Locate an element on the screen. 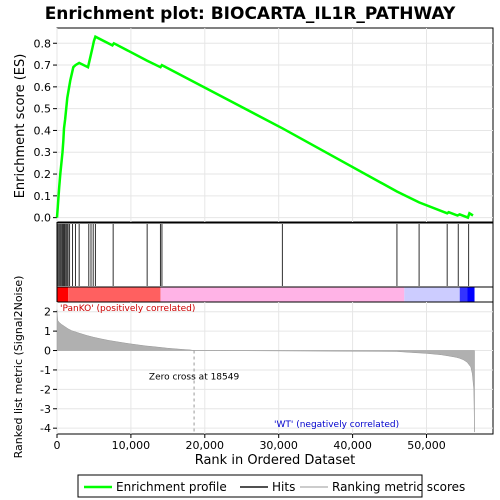 This screenshot has height=500, width=500. es-ytick-label-6: 0.6 is located at coordinates (43, 87).